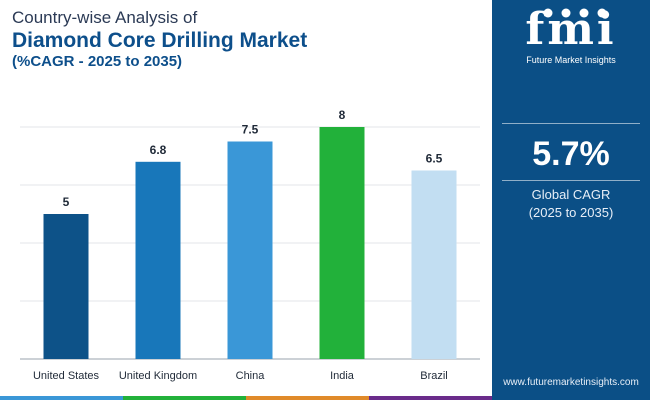 Image resolution: width=650 pixels, height=400 pixels. I want to click on divider-mid, so click(571, 180).